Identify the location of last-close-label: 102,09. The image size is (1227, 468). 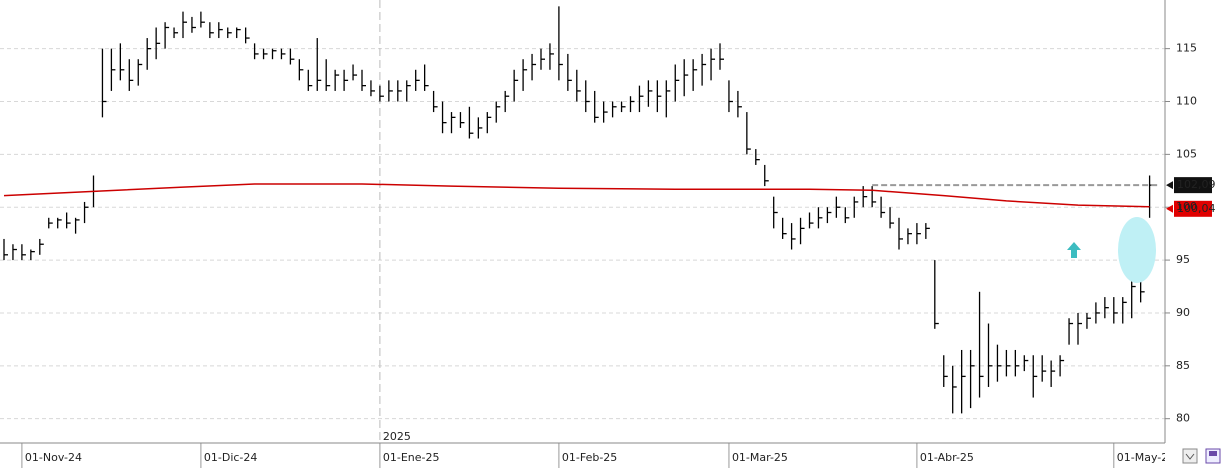
(1196, 184).